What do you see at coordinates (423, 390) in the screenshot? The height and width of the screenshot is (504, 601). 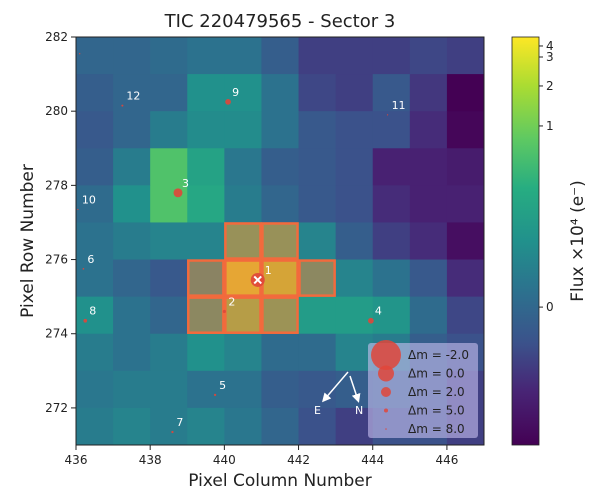 I see `legend-box` at bounding box center [423, 390].